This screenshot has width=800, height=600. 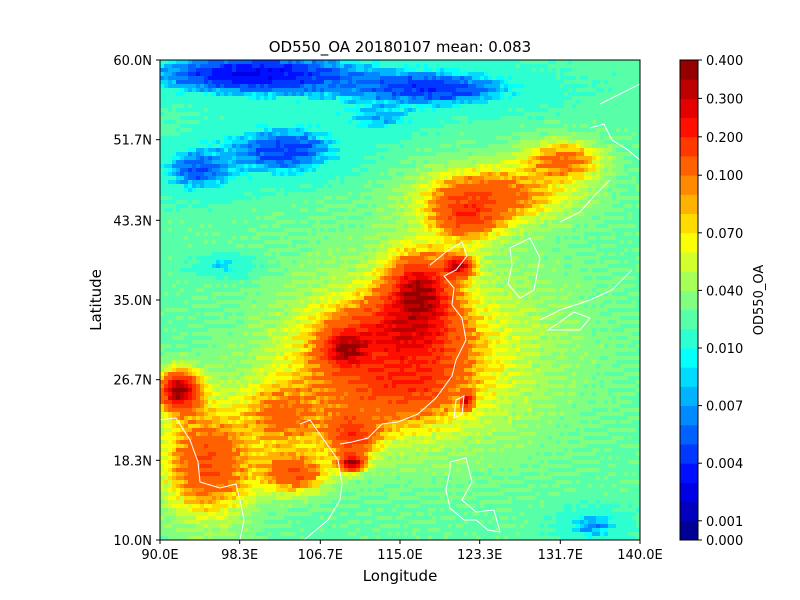 What do you see at coordinates (320, 555) in the screenshot?
I see `x-tick-label: 106.7E` at bounding box center [320, 555].